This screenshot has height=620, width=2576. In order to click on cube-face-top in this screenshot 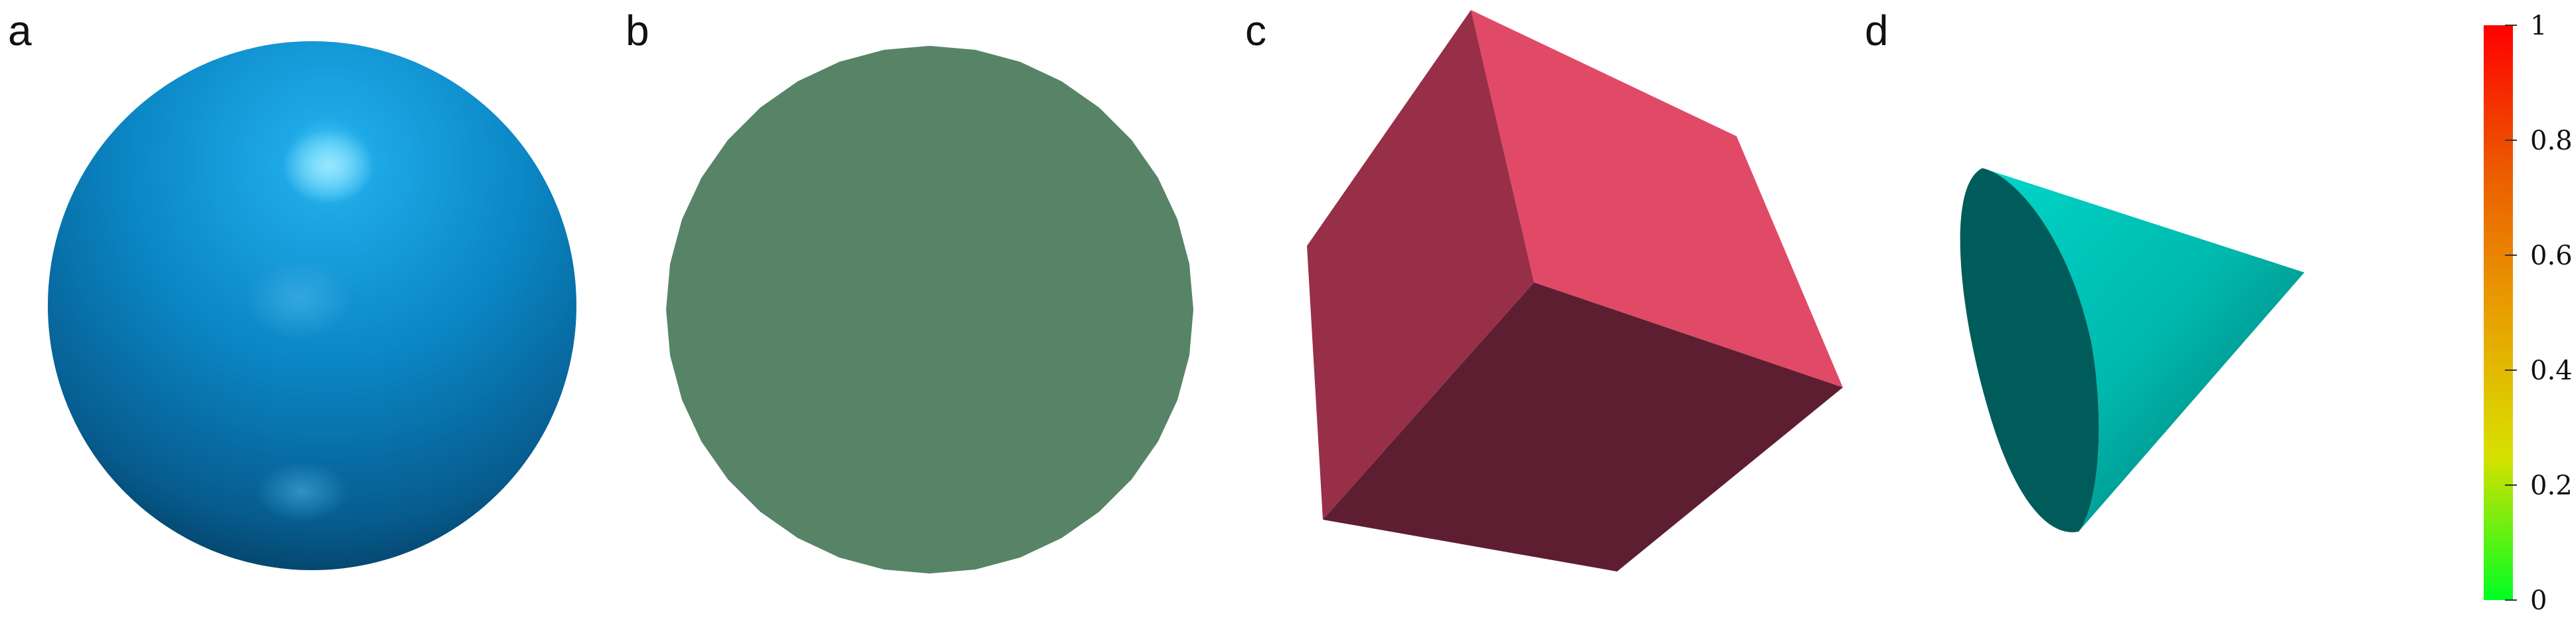, I will do `click(1657, 198)`.